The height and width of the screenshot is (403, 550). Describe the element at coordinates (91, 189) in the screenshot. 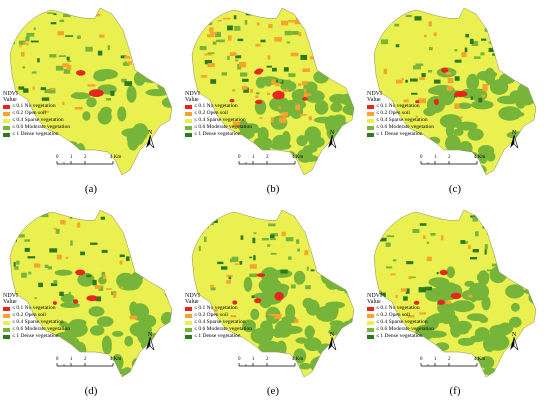

I see `panel-caption: (a)` at that location.